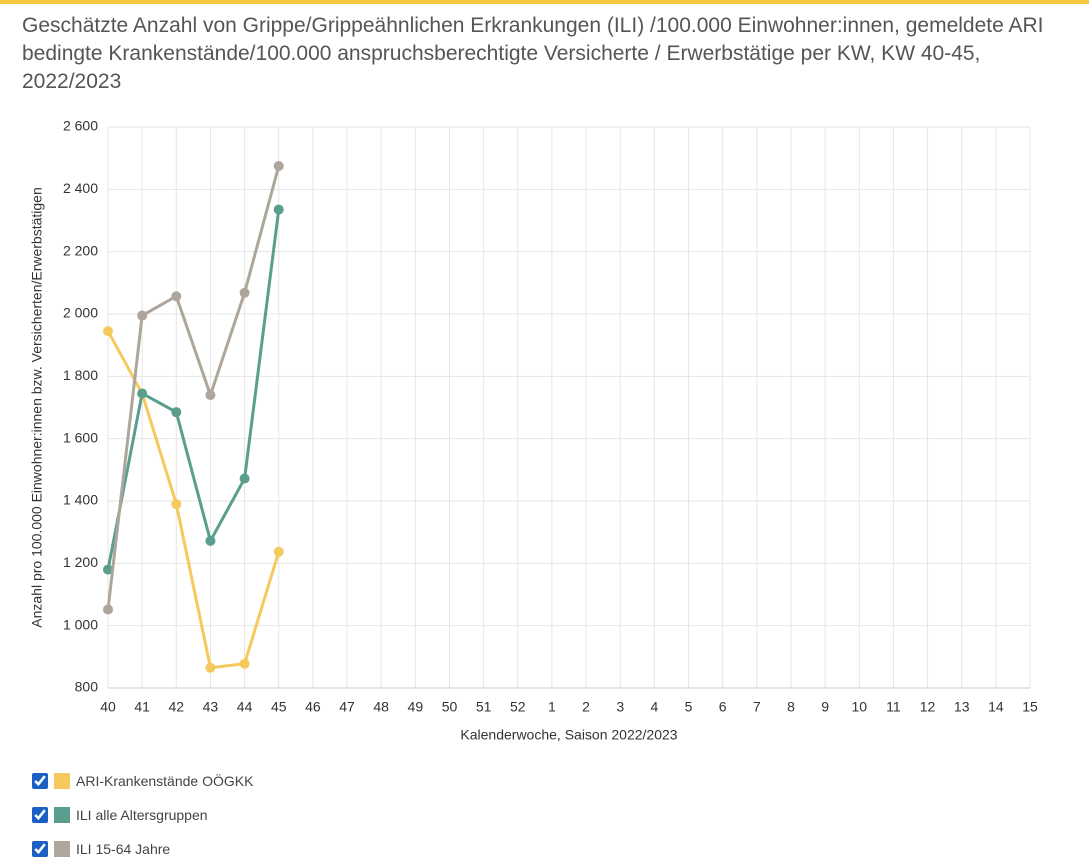 This screenshot has width=1089, height=868. What do you see at coordinates (568, 735) in the screenshot?
I see `x-axis-label: Kalenderwoche, Saison 2022/2023` at bounding box center [568, 735].